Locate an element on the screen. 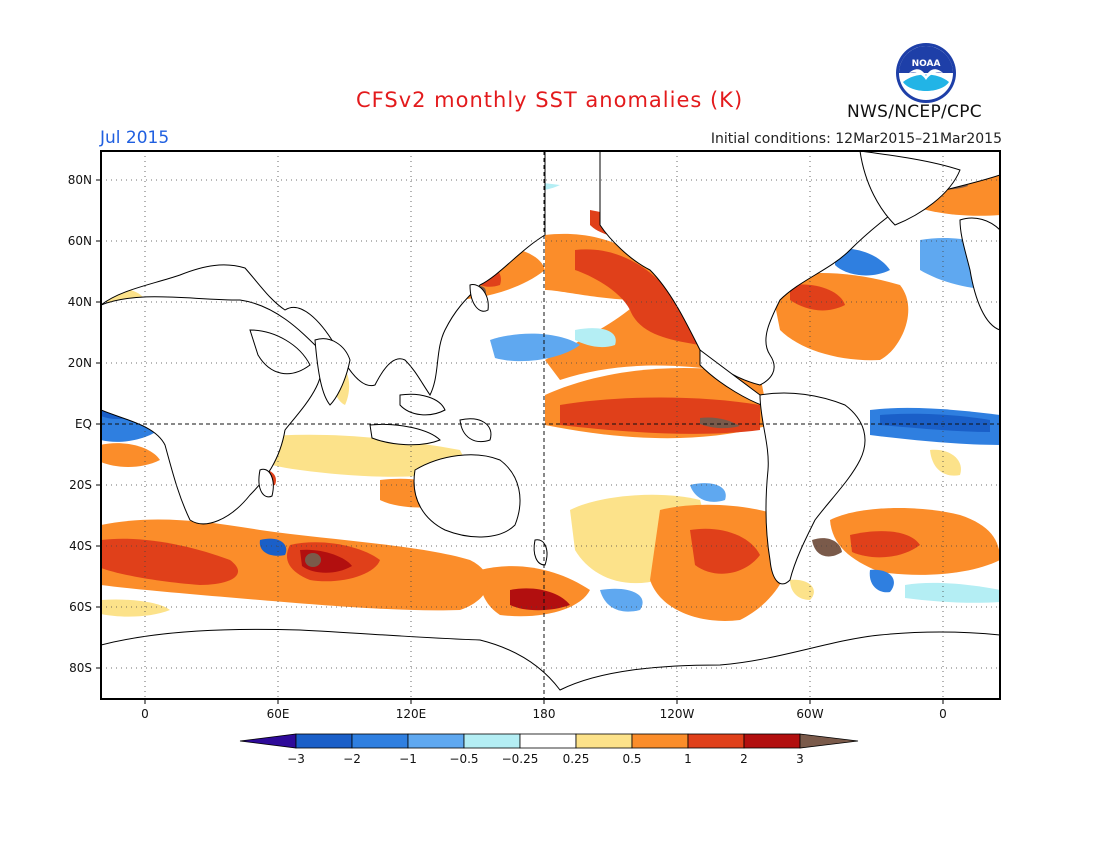 This screenshot has width=1100, height=854. colorbar-label: 0.5 is located at coordinates (631, 759).